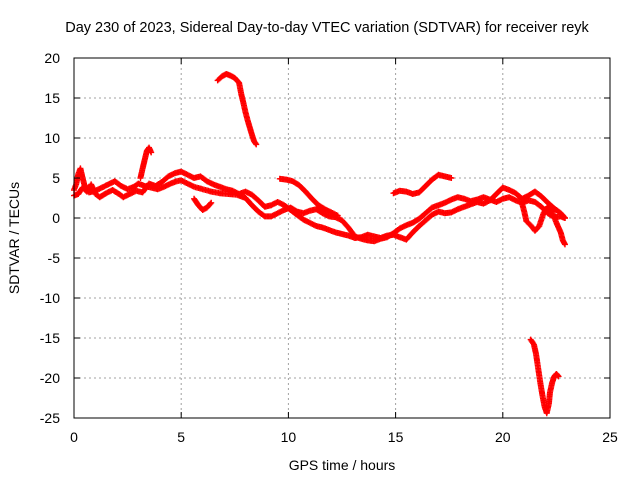 The width and height of the screenshot is (640, 480). Describe the element at coordinates (54, 258) in the screenshot. I see `y-tick-label: -5` at that location.